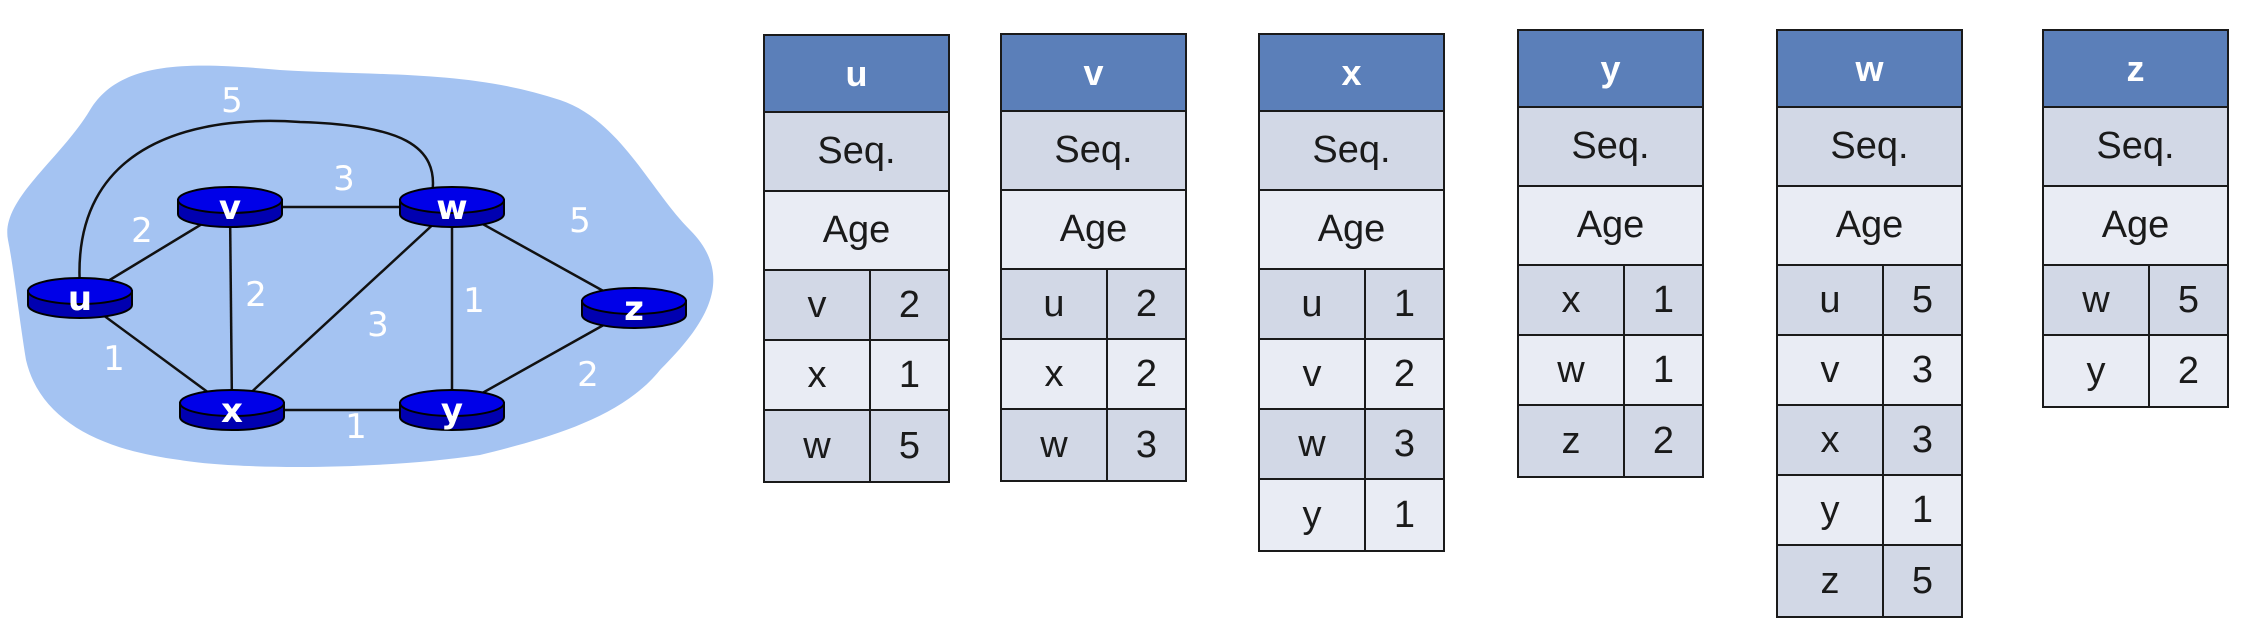 Image resolution: width=2250 pixels, height=636 pixels. I want to click on link-cost-u-x: 1, so click(114, 359).